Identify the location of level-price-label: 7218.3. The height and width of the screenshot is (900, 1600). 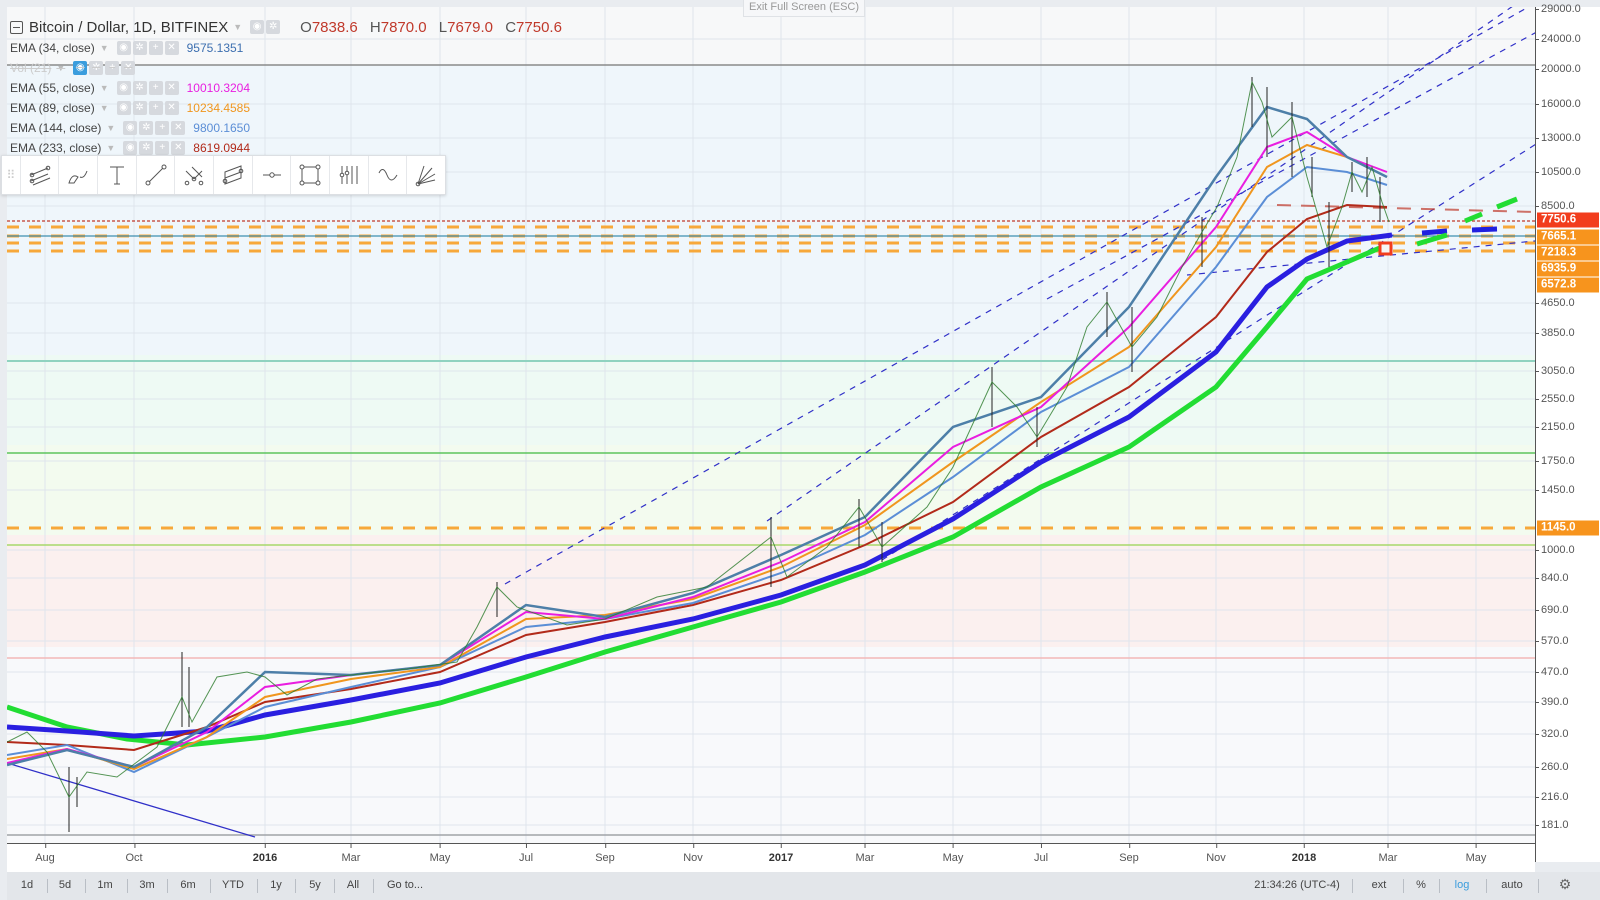
(1568, 253).